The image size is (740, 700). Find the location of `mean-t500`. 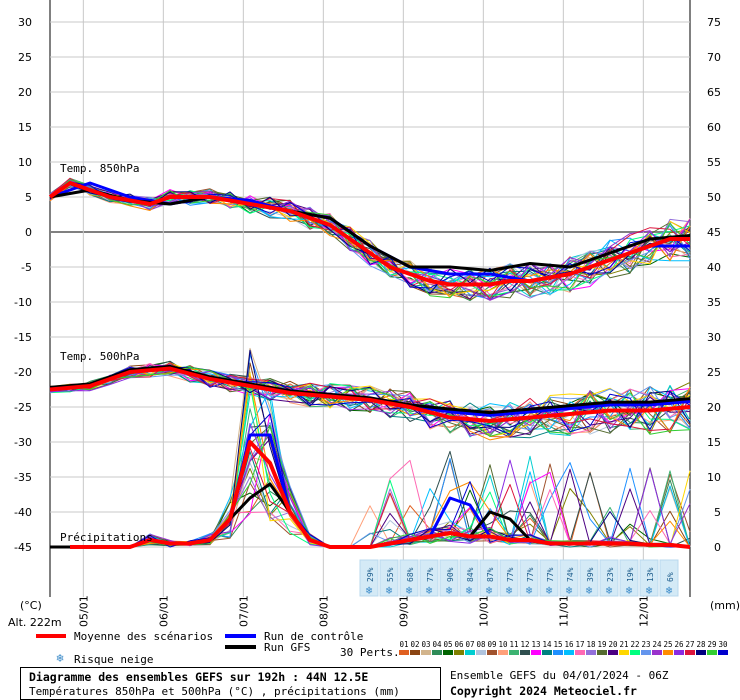

mean-t500 is located at coordinates (370, 394).